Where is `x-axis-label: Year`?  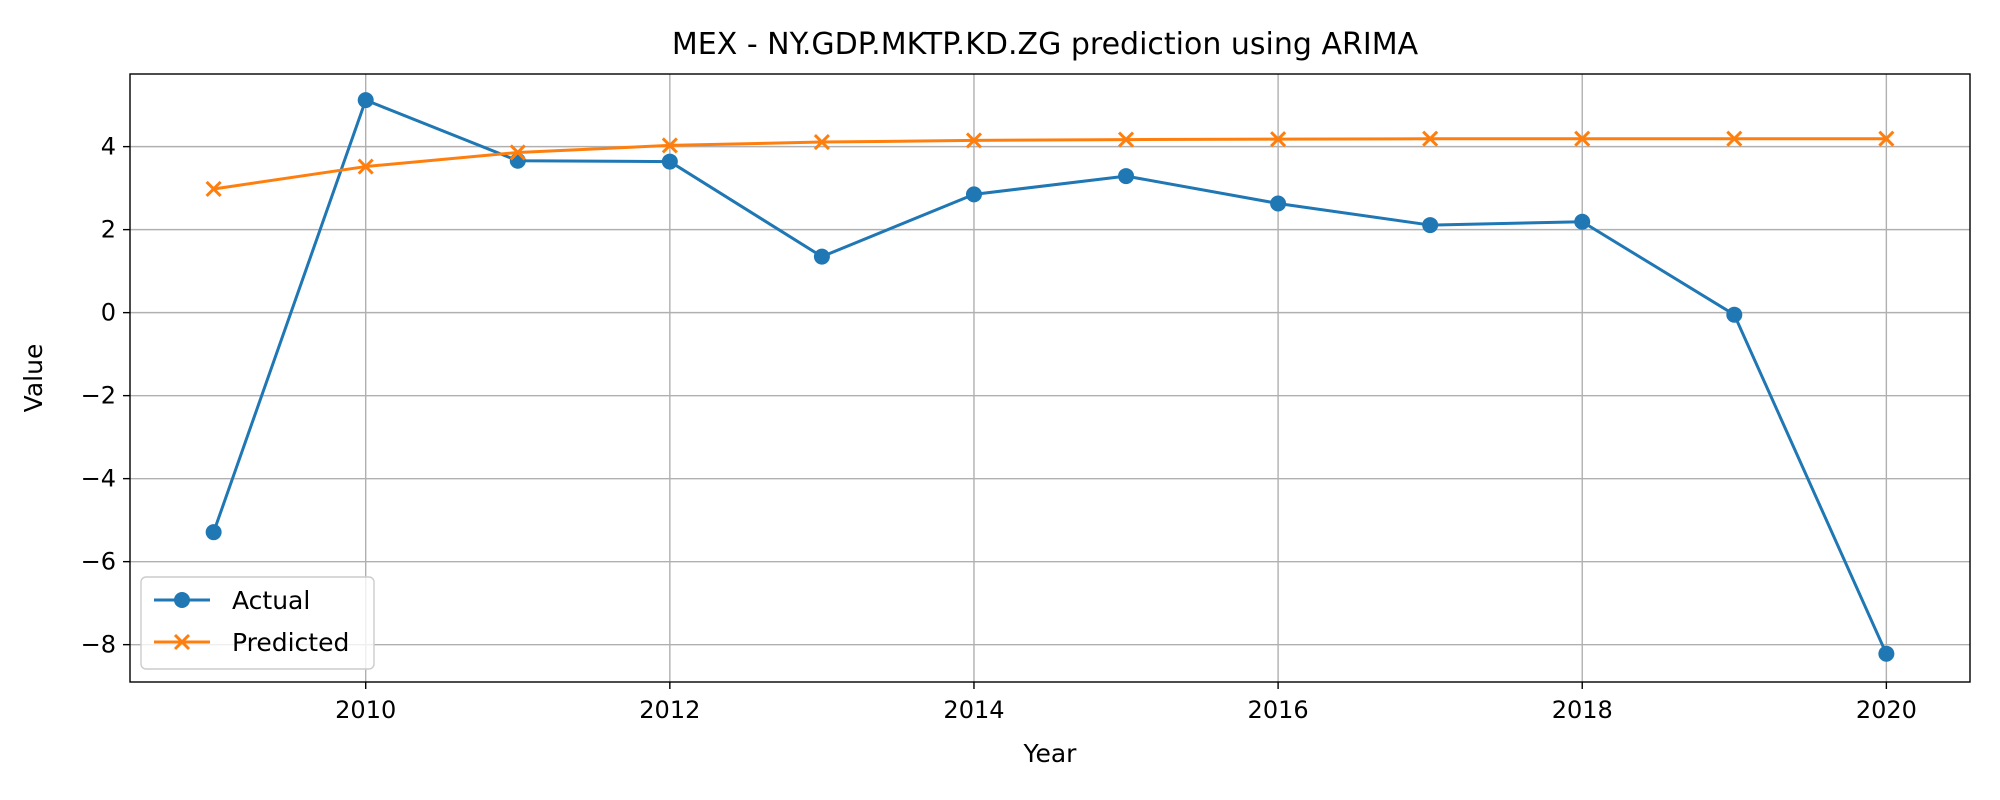 x-axis-label: Year is located at coordinates (1050, 753).